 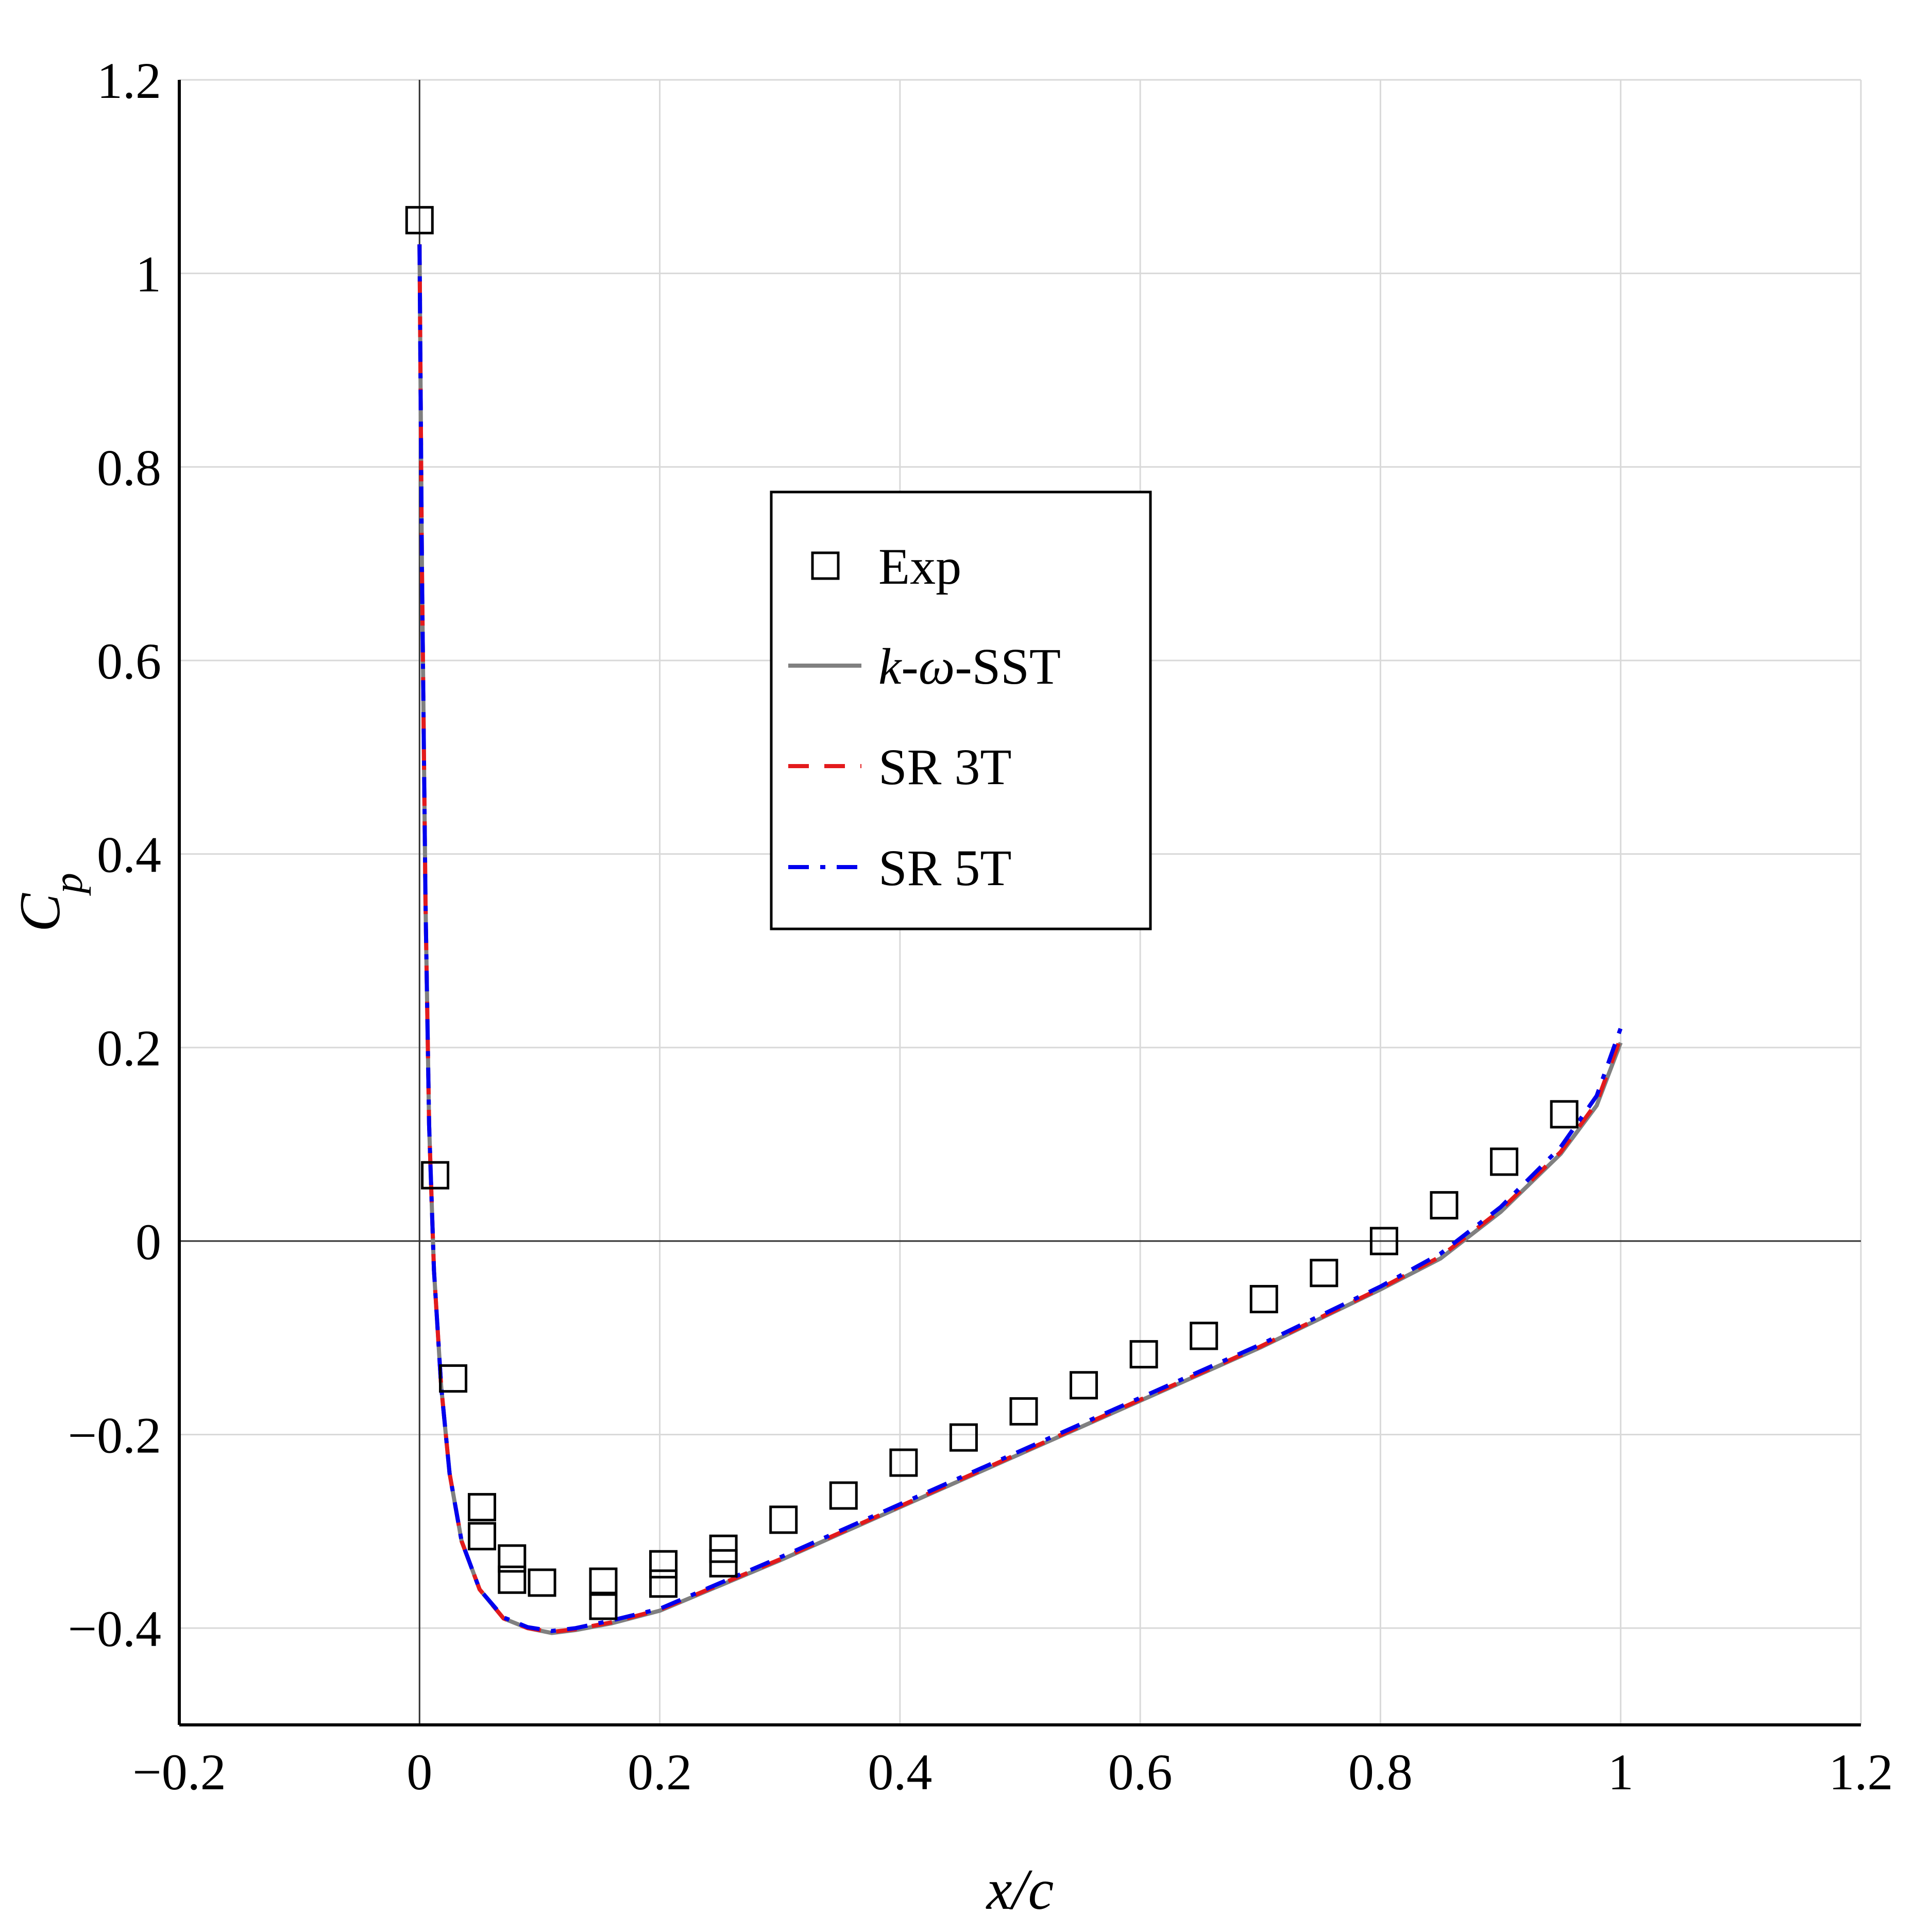 I want to click on y-tick-label: −0.2, so click(x=114, y=1435).